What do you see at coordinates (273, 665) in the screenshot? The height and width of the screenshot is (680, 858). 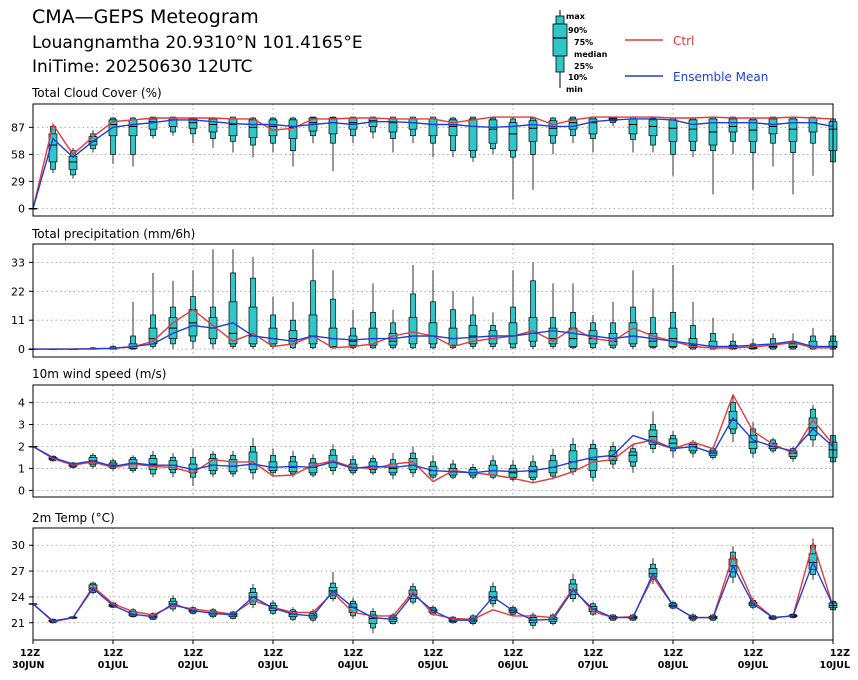 I see `time-axis-date-label: 03JUL` at bounding box center [273, 665].